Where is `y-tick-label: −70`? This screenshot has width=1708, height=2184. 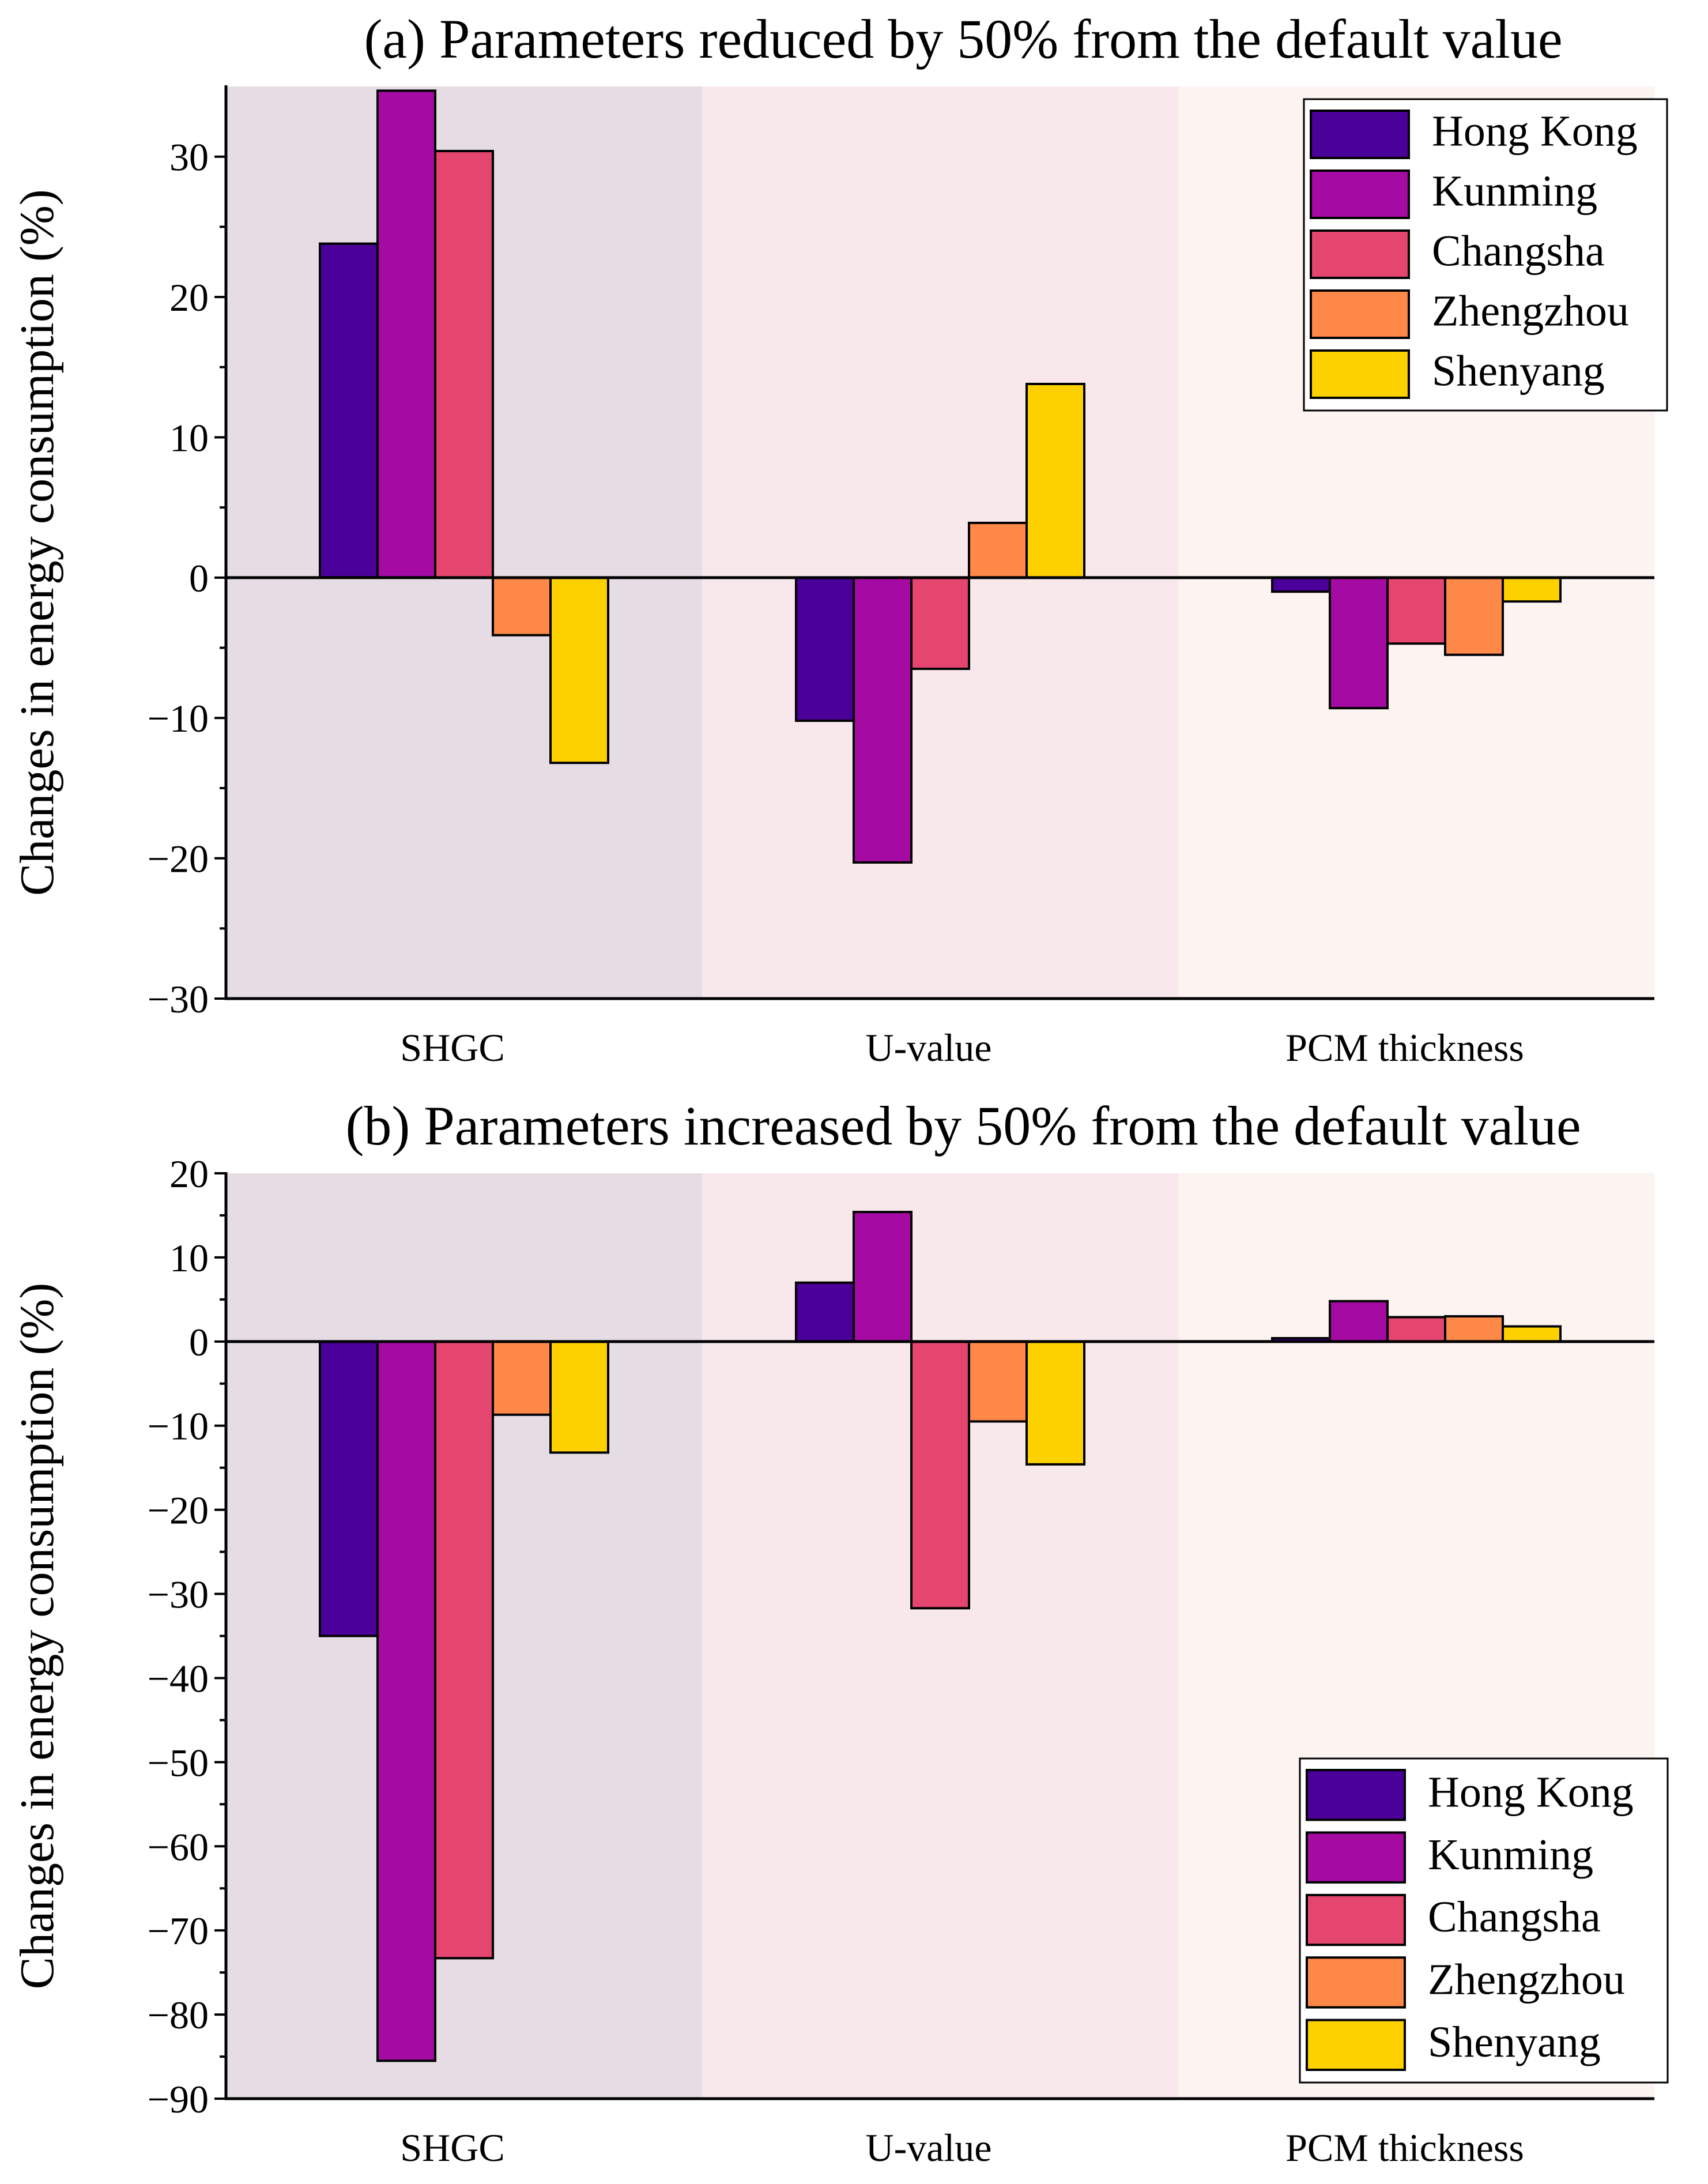 y-tick-label: −70 is located at coordinates (178, 1931).